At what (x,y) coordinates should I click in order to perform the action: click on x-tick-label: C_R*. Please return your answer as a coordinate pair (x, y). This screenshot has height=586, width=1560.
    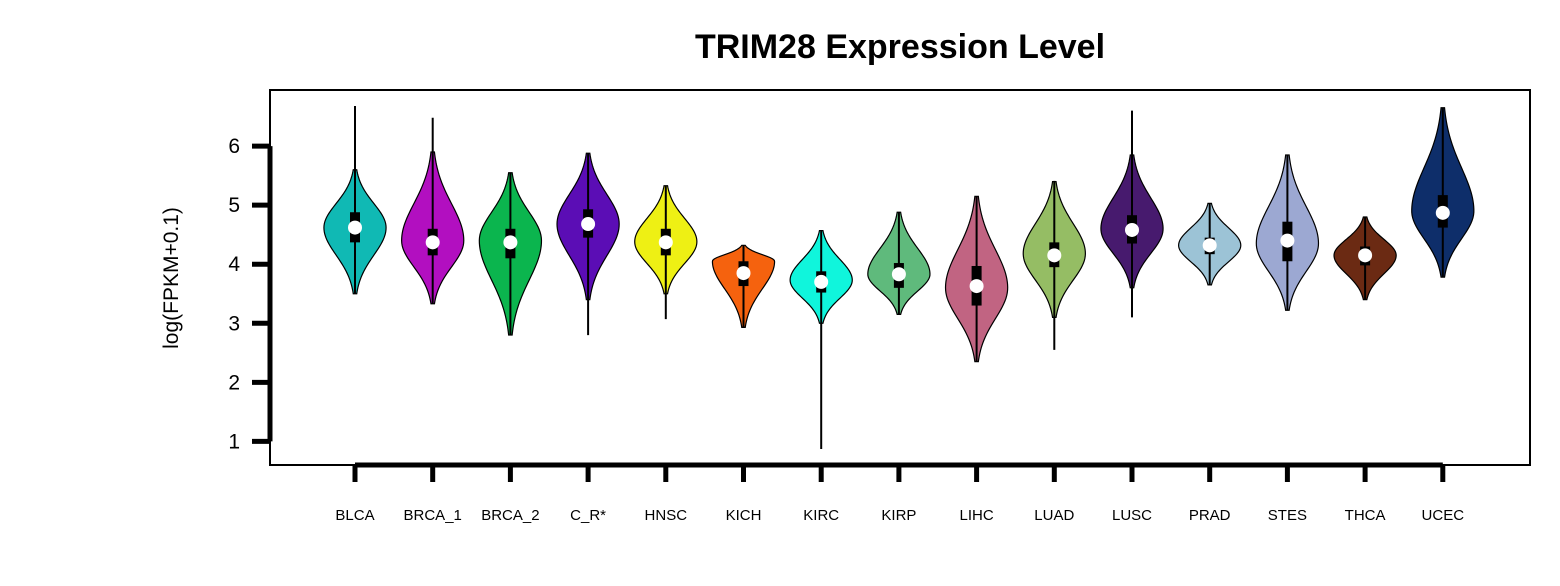
    Looking at the image, I should click on (588, 515).